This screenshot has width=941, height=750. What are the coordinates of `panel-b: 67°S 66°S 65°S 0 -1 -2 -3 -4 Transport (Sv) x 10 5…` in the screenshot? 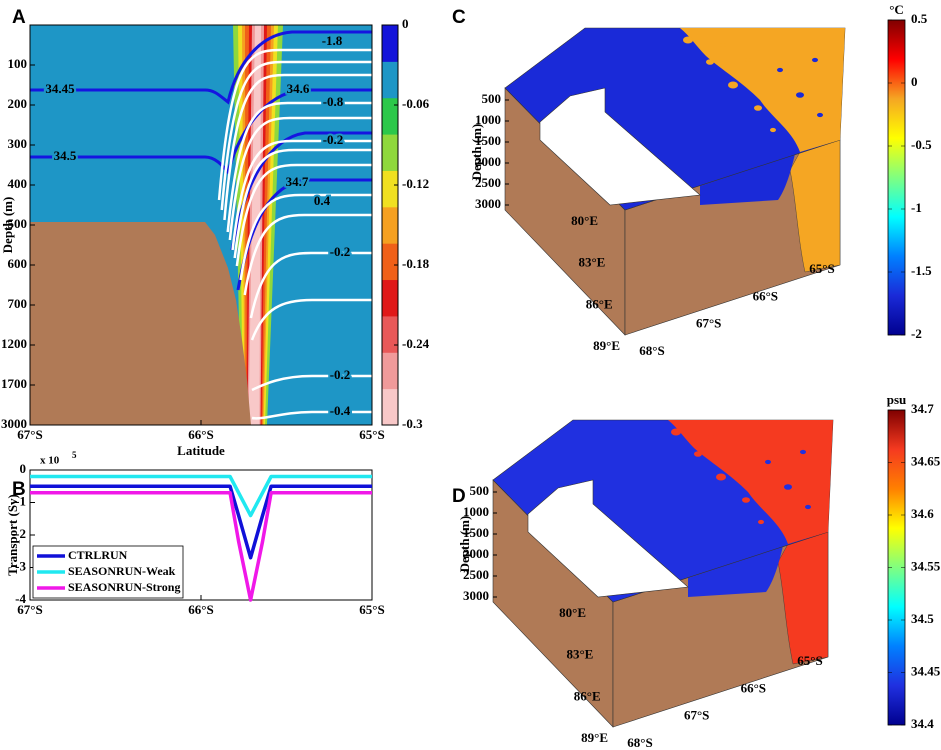 It's located at (195, 533).